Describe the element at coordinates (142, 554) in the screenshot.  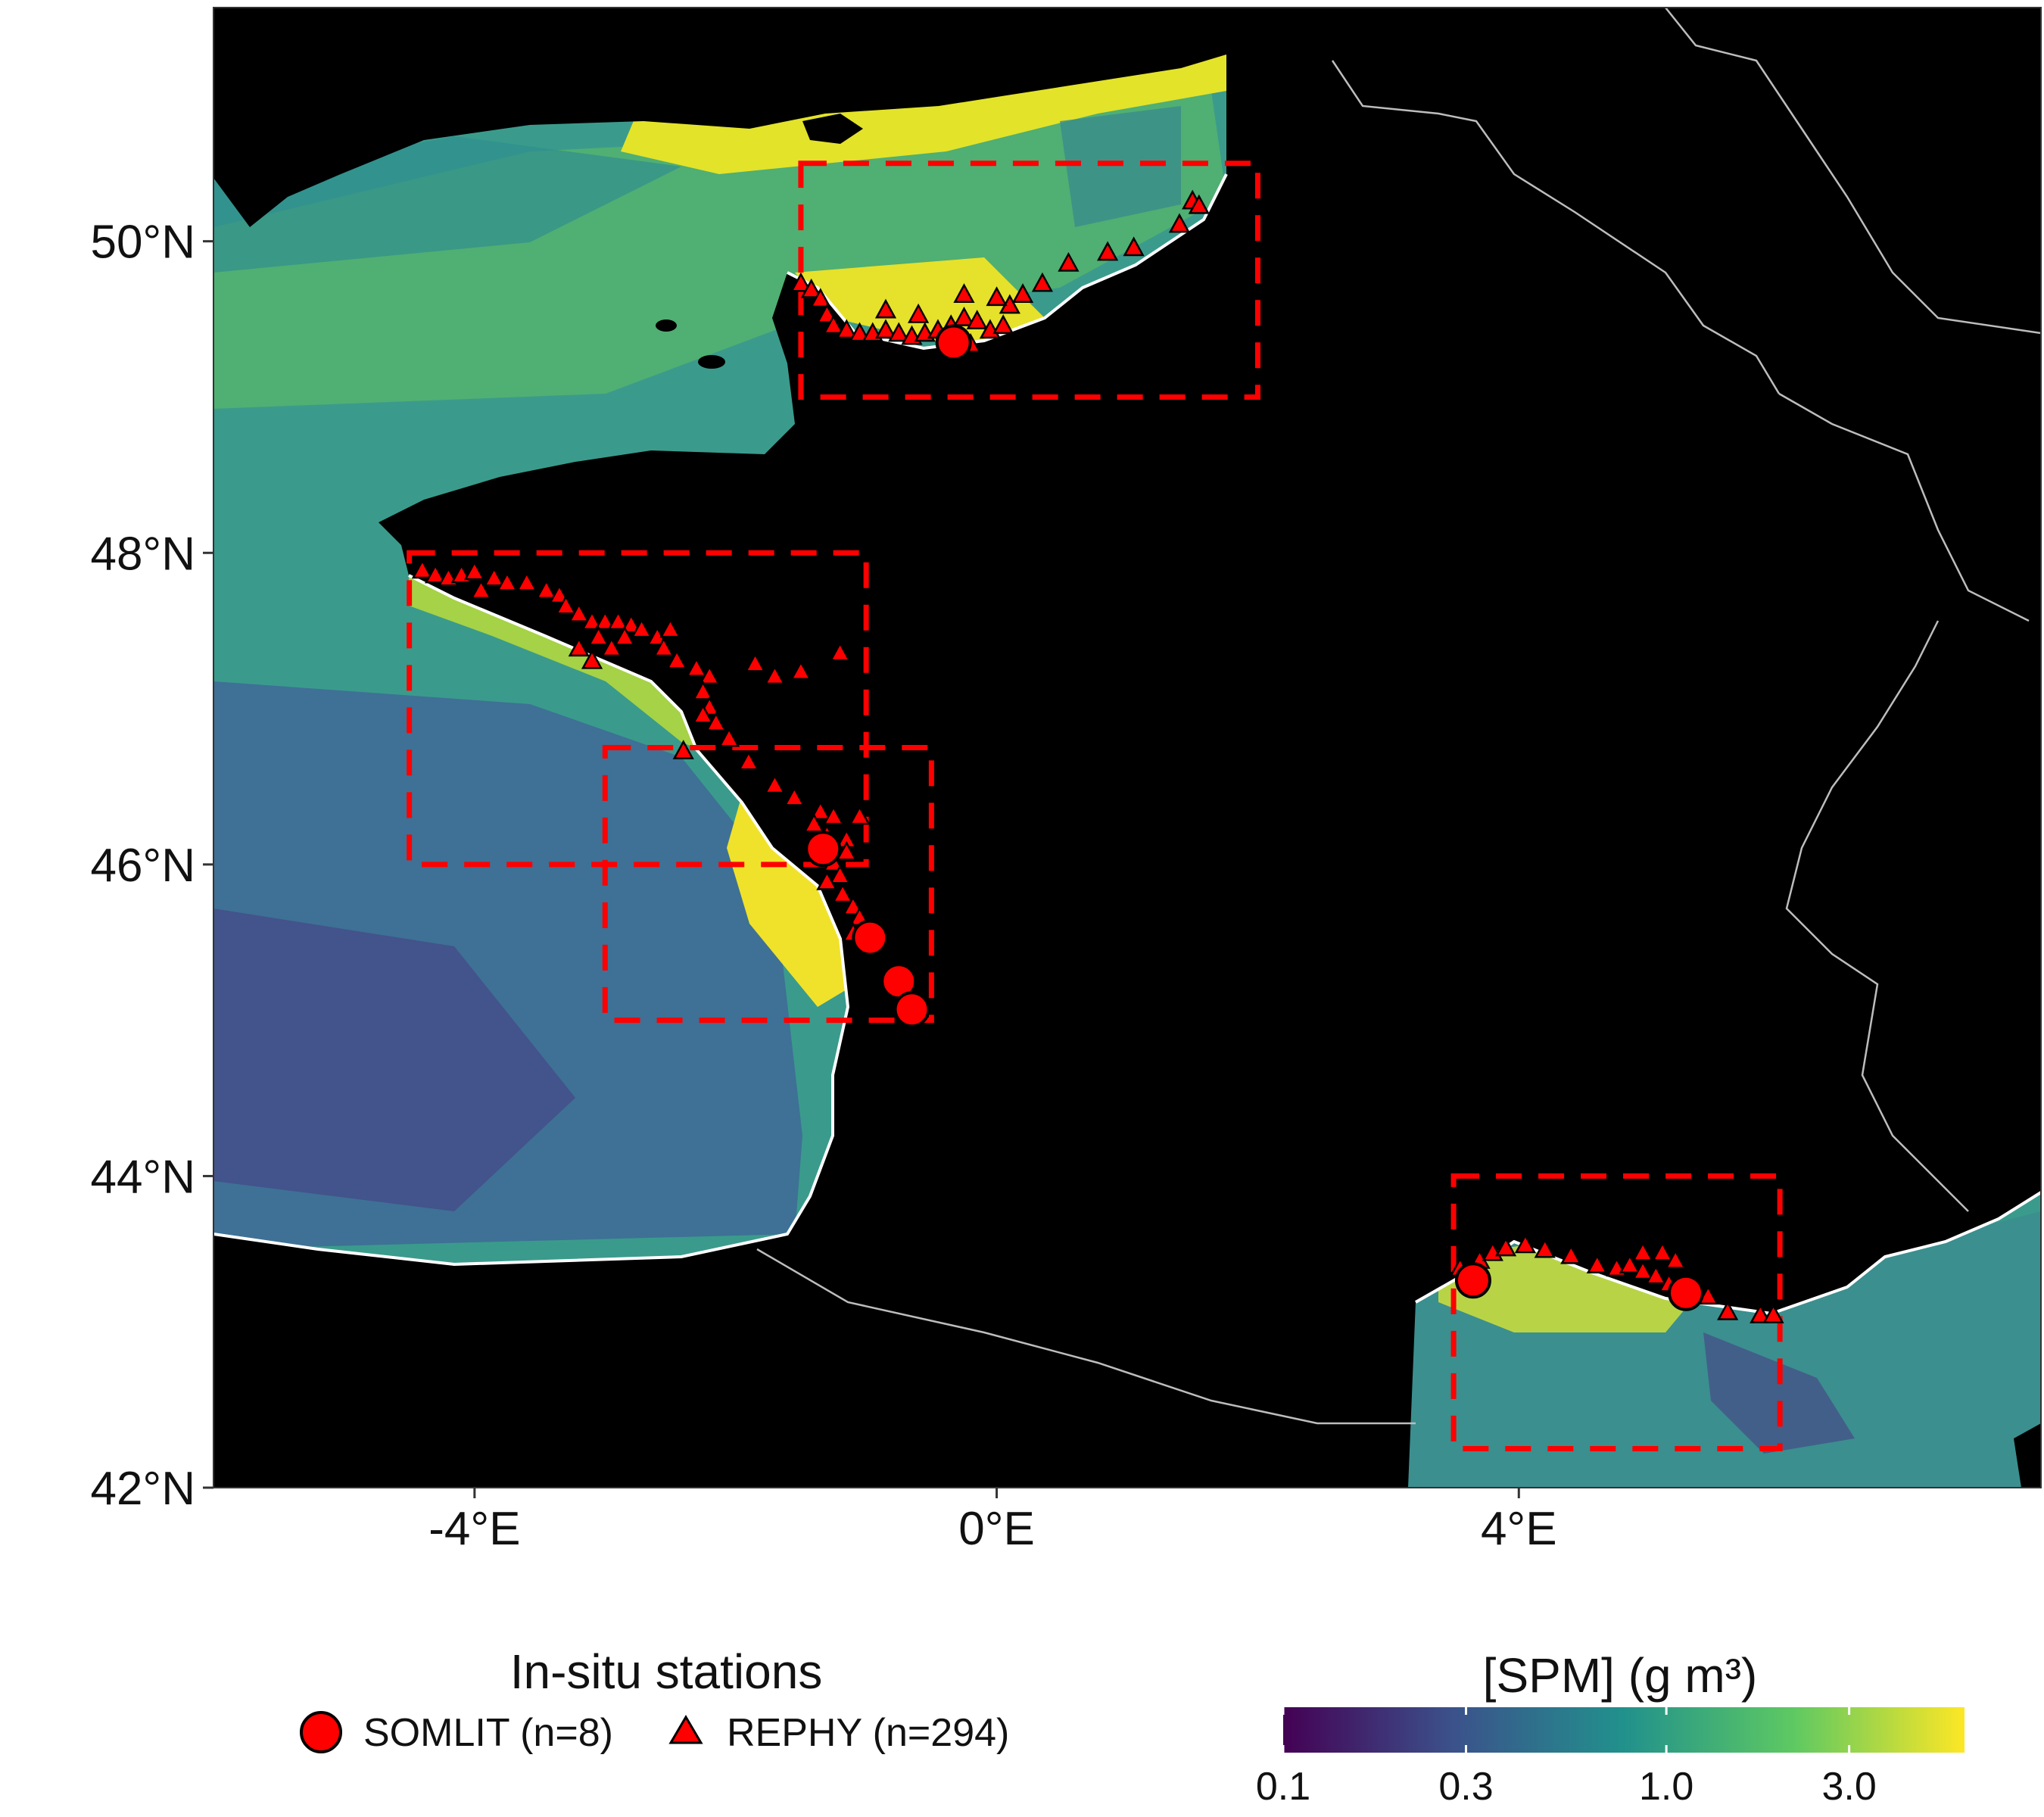
I see `y-tick-label: 48°N` at that location.